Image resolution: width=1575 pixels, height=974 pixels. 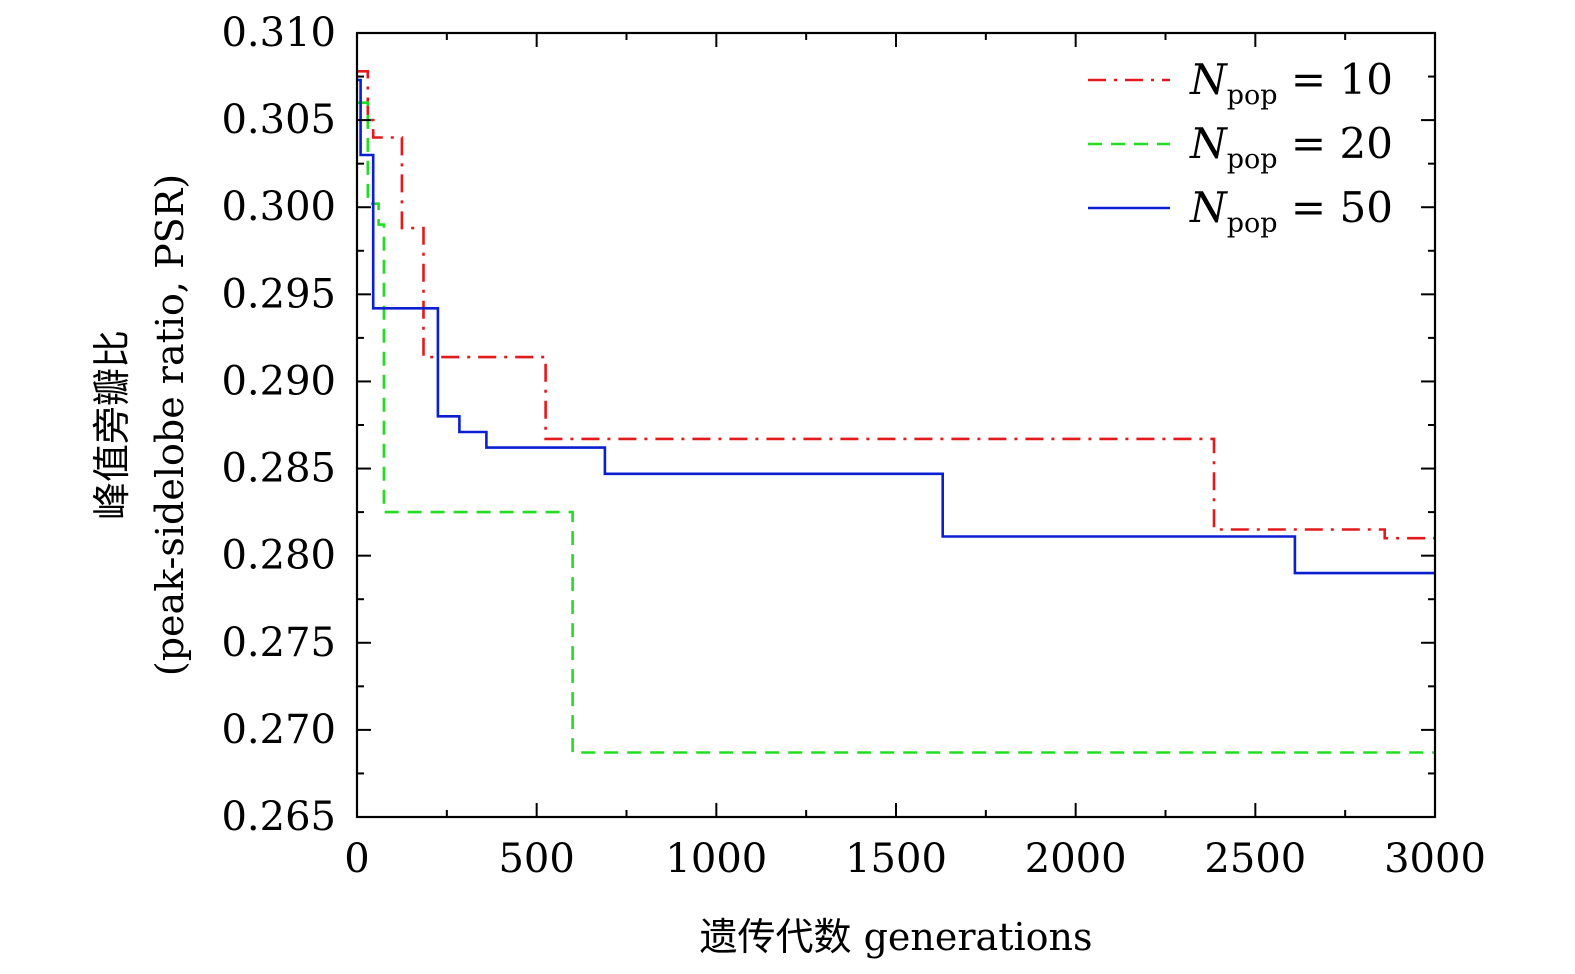 What do you see at coordinates (356, 859) in the screenshot?
I see `x-tick-label: 0` at bounding box center [356, 859].